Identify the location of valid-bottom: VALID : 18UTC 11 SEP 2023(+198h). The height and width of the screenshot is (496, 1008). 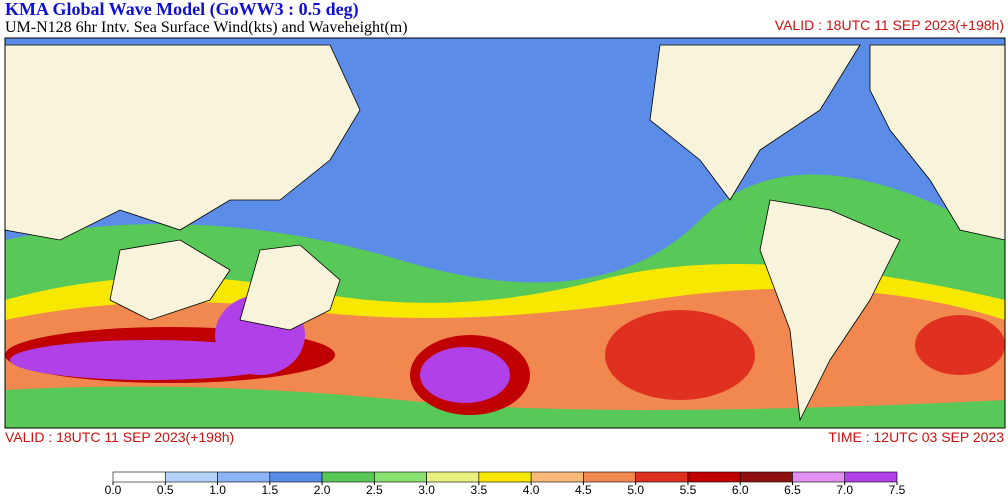
(119, 437).